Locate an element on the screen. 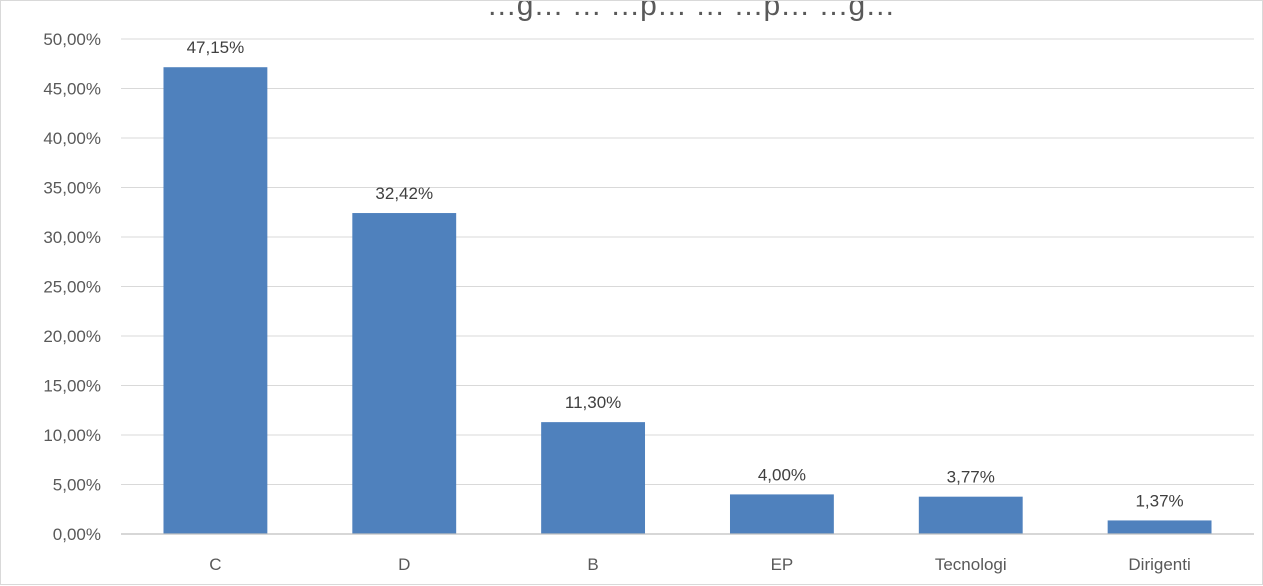 Image resolution: width=1263 pixels, height=586 pixels. data-label: 47,15% is located at coordinates (216, 47).